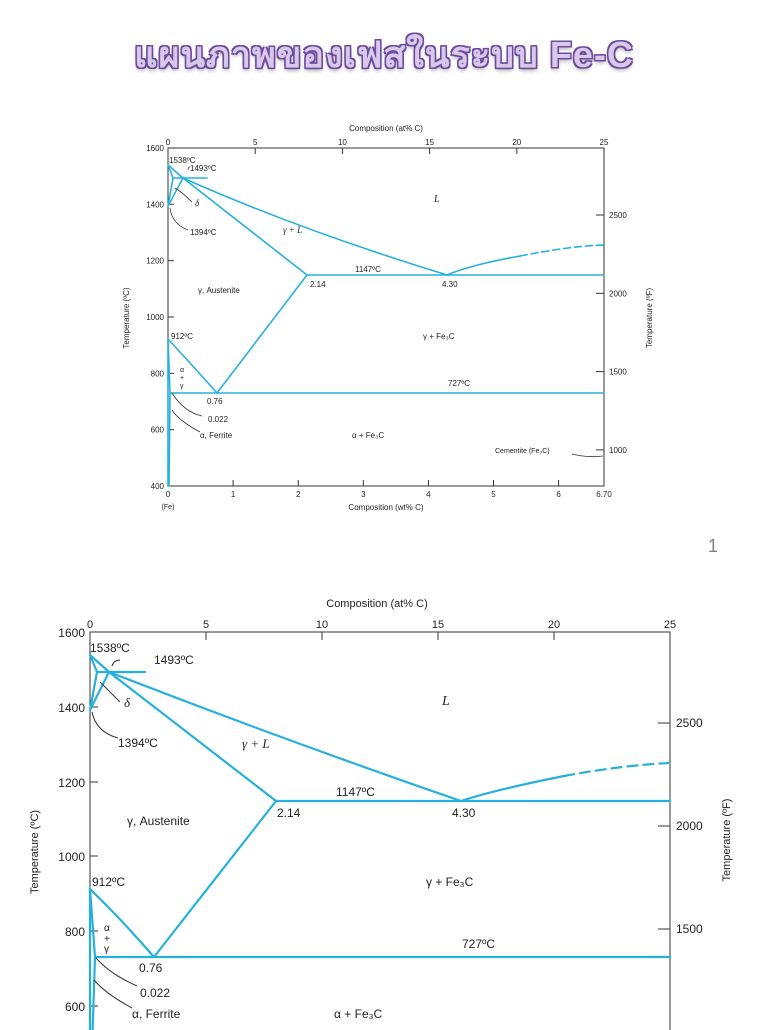  What do you see at coordinates (170, 185) in the screenshot?
I see `delta-solidus` at bounding box center [170, 185].